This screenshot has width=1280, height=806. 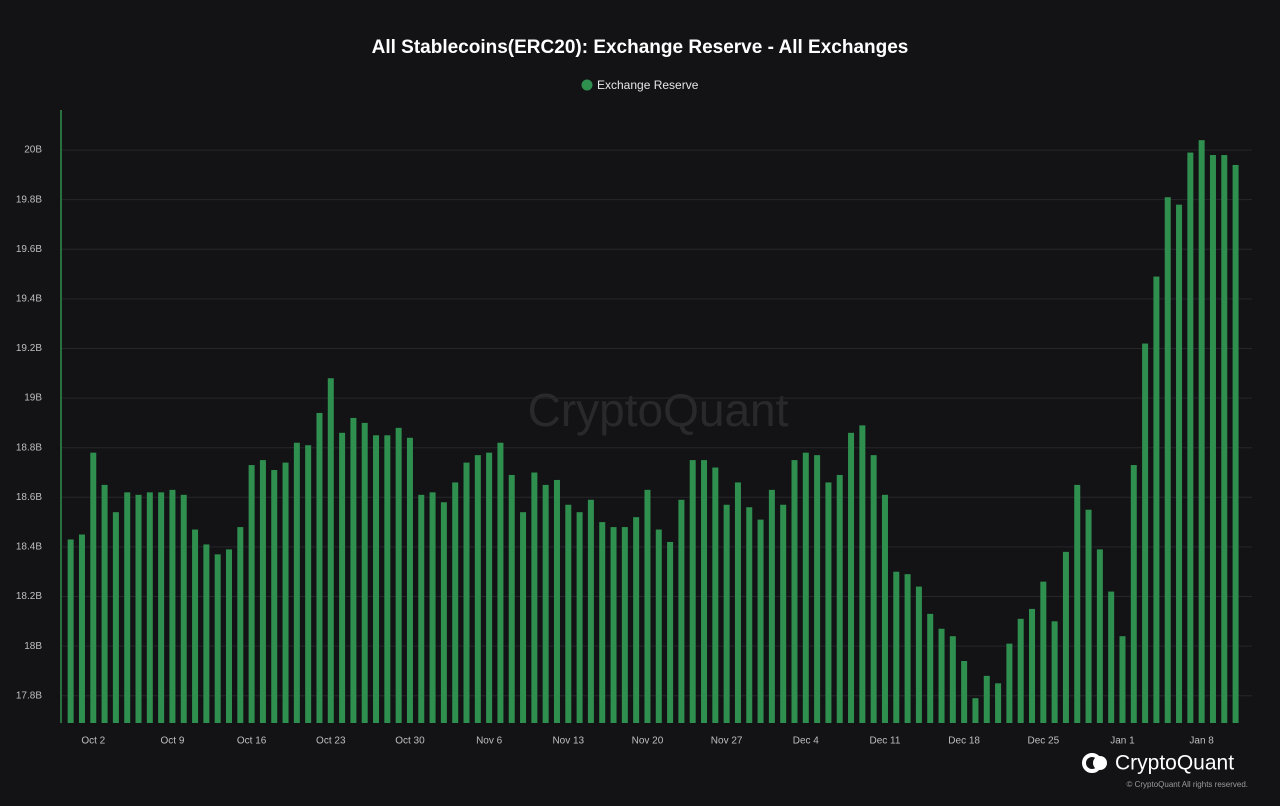 I want to click on brand: CryptoQuant, so click(x=1174, y=763).